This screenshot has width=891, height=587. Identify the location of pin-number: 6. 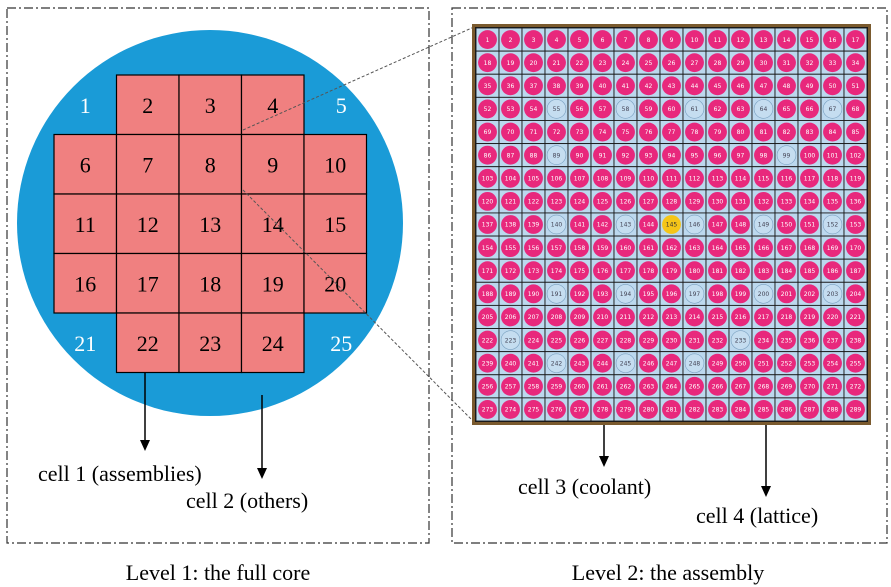
(603, 40).